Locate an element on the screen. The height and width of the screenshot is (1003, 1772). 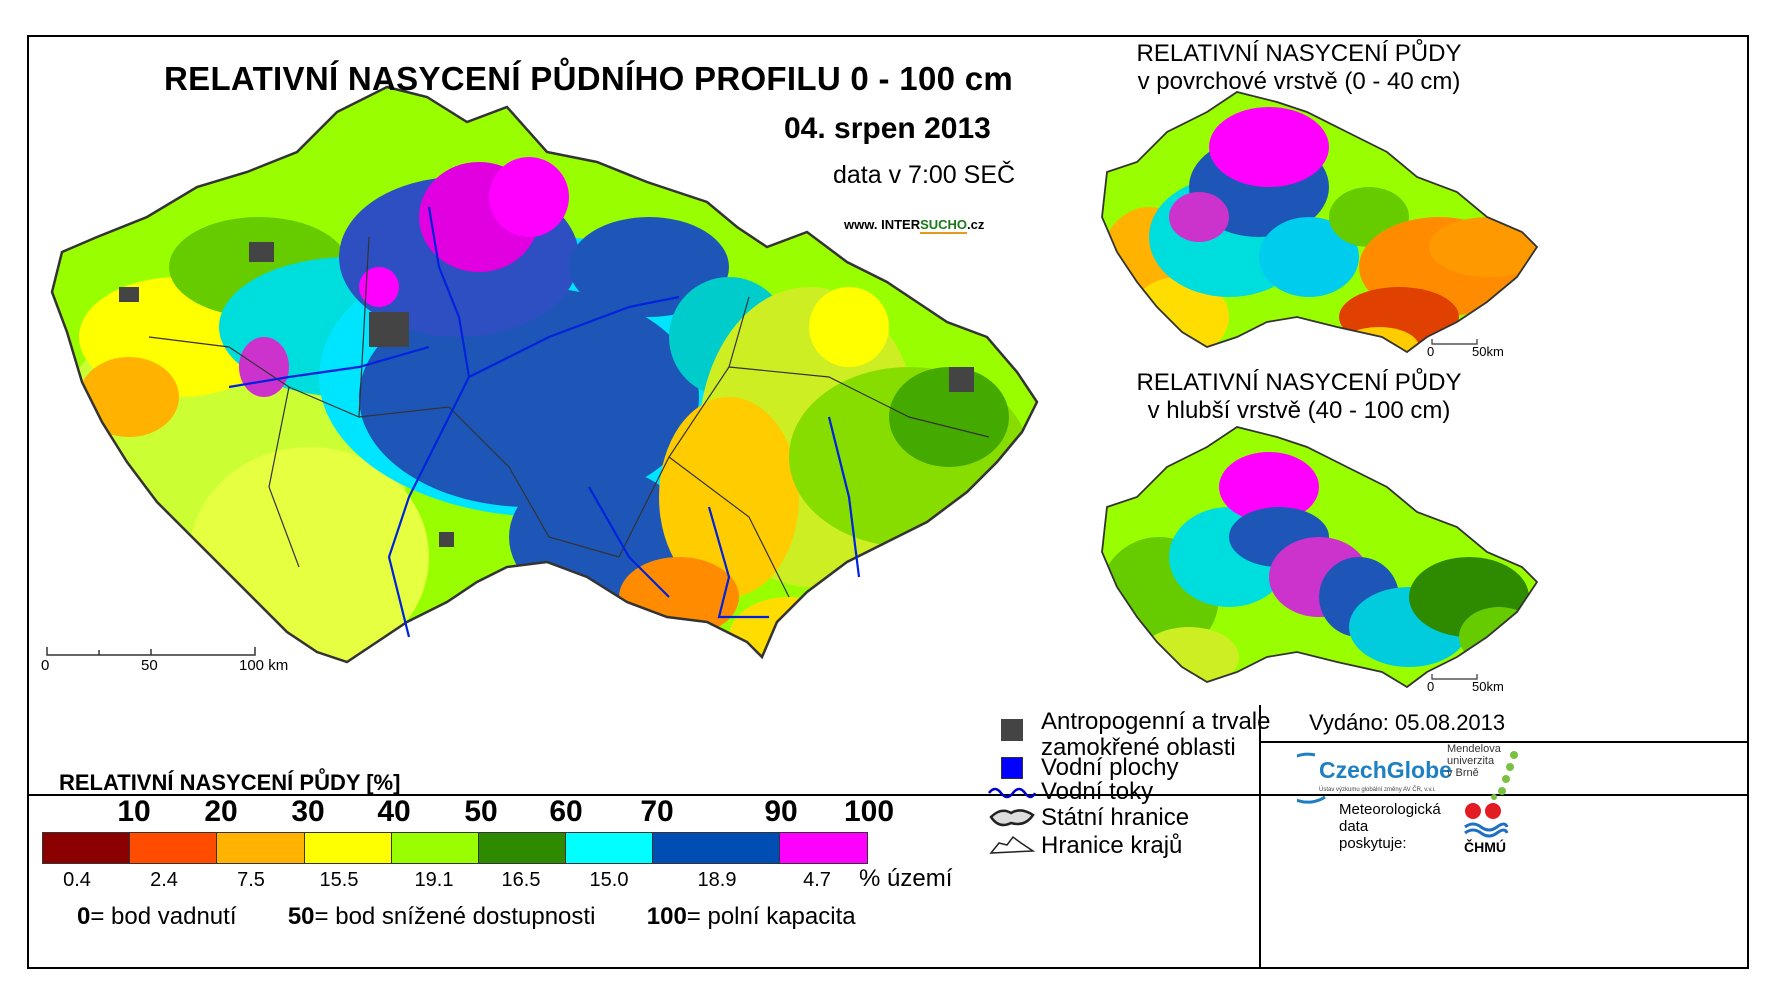
inset-bottom-scale-0: 0 is located at coordinates (1431, 686).